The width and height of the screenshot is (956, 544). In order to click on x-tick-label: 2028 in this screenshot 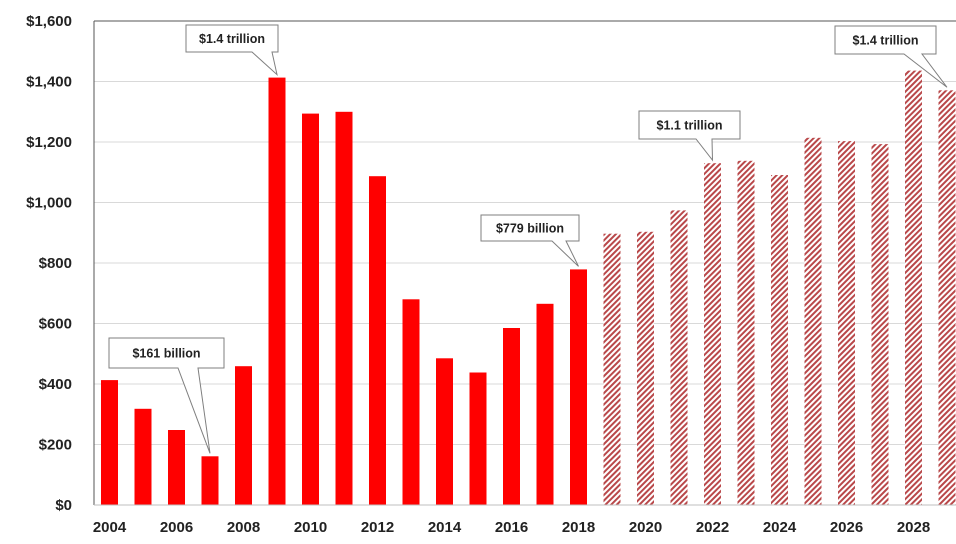, I will do `click(913, 527)`.